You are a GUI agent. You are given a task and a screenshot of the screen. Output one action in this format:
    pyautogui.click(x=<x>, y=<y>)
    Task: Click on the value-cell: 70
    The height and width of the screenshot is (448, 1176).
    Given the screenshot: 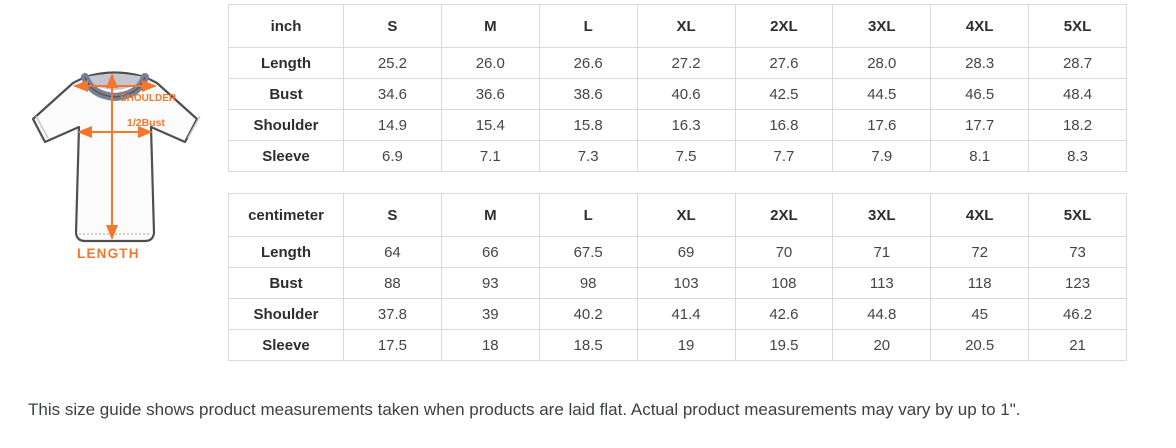 What is the action you would take?
    pyautogui.click(x=784, y=252)
    